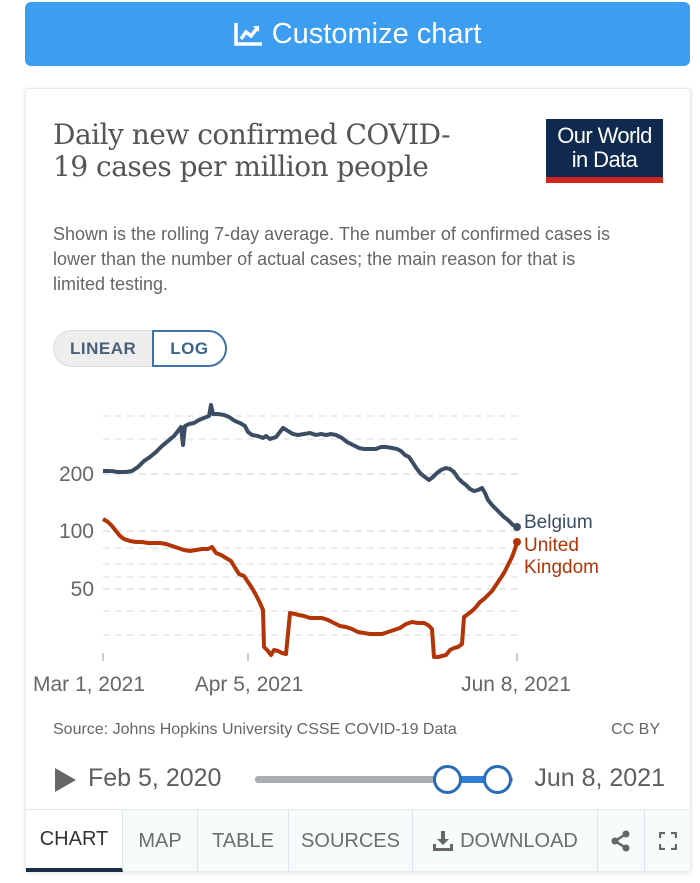  I want to click on uk-endpoint, so click(517, 542).